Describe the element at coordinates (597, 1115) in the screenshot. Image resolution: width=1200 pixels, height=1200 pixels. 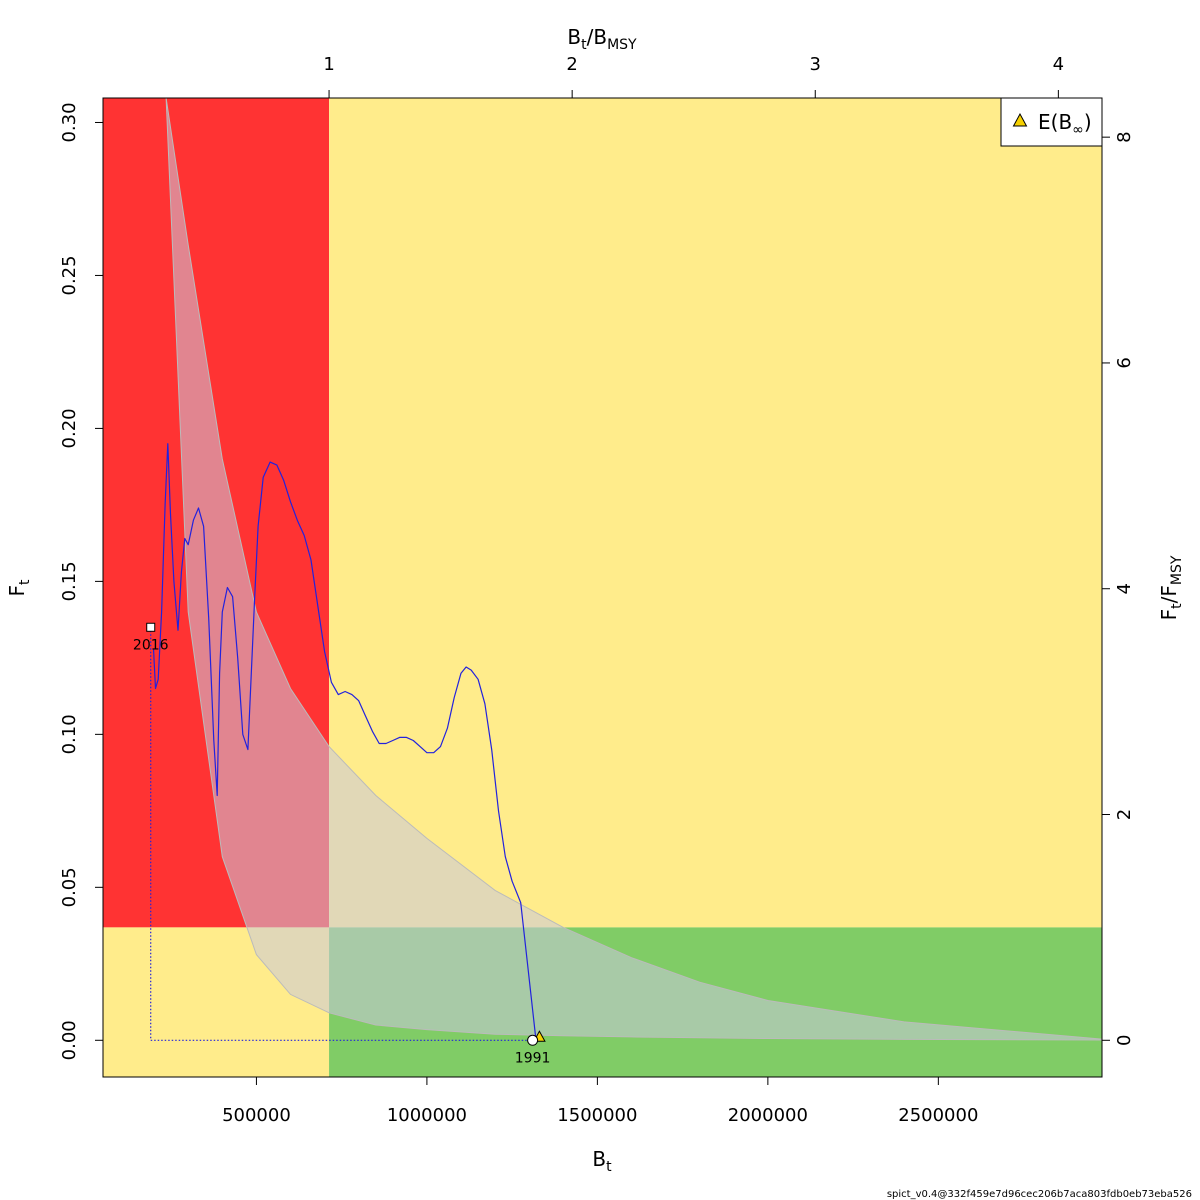
I see `bottom-tick-label: 1500000` at that location.